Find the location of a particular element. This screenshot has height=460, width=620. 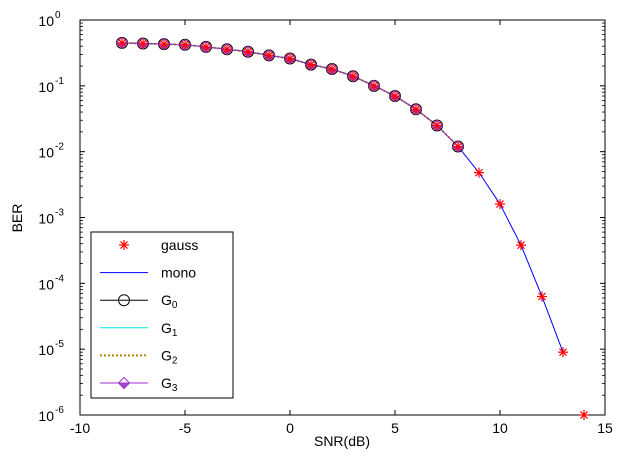

legend-label-sub-5: 3 is located at coordinates (175, 388).